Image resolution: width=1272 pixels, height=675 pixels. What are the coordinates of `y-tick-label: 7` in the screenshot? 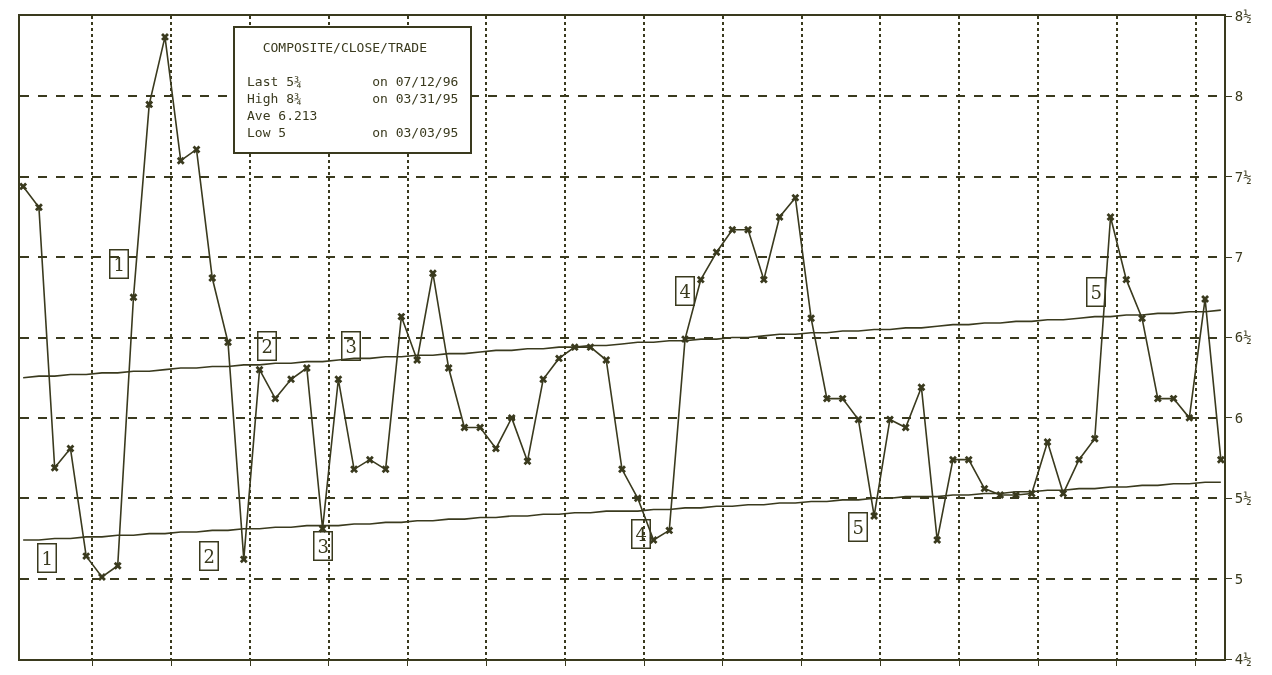 It's located at (1239, 257).